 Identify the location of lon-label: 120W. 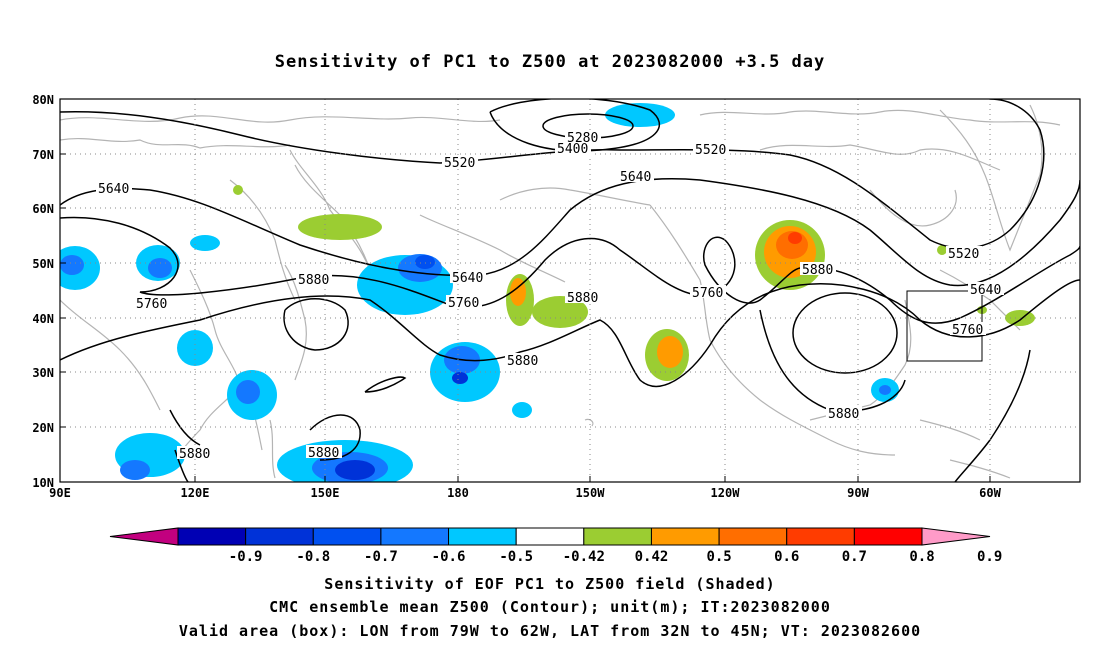
(726, 493).